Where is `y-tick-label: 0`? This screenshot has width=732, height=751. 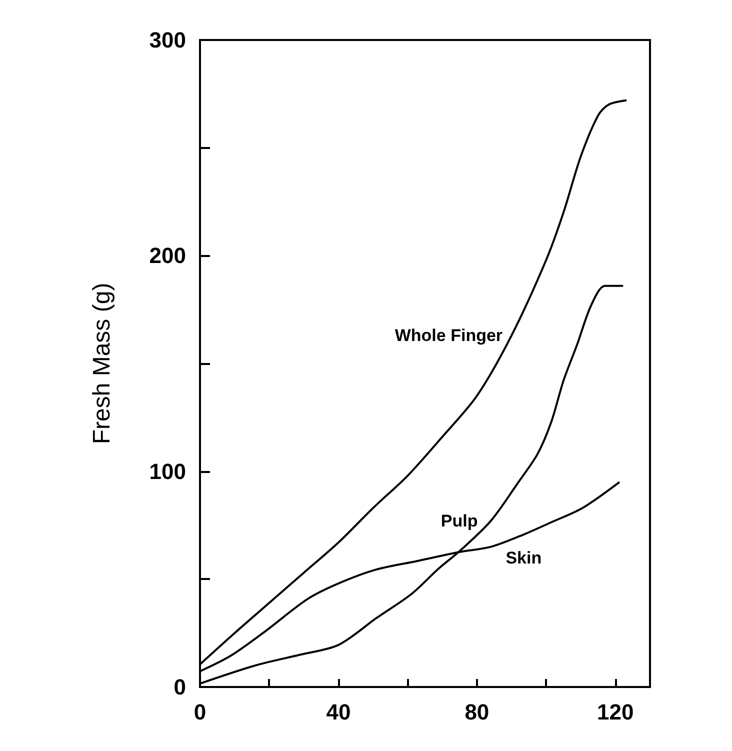
y-tick-label: 0 is located at coordinates (180, 687).